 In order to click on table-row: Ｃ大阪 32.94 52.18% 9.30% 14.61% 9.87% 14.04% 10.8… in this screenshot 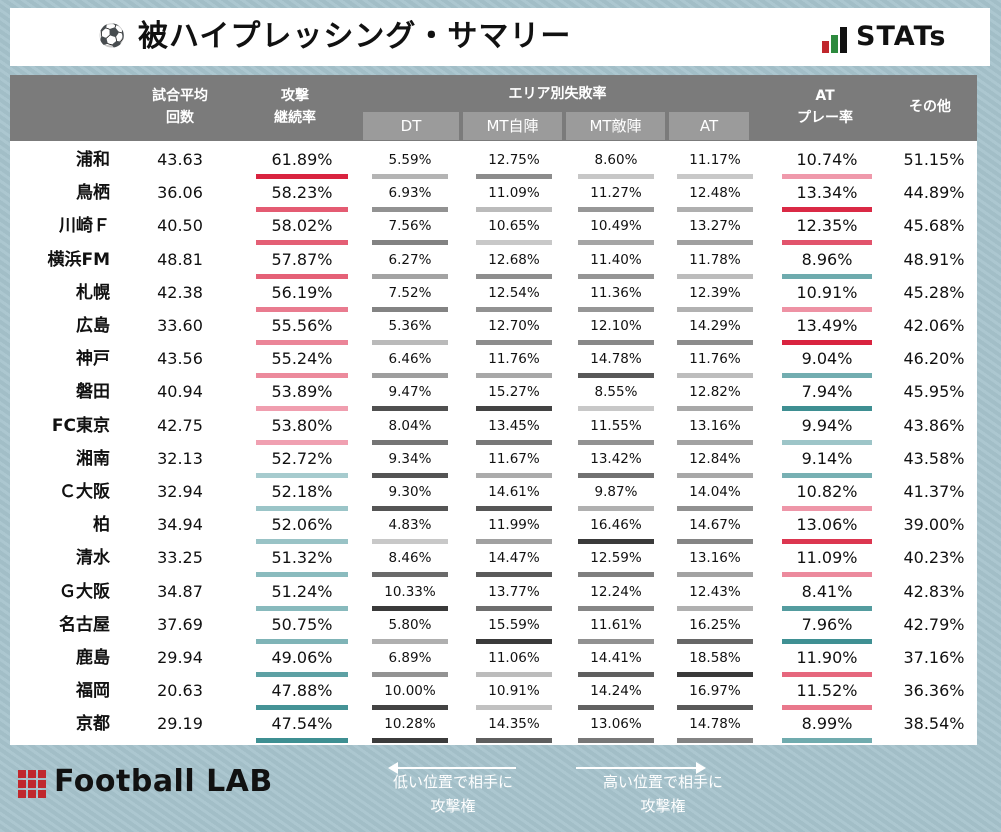, I will do `click(493, 495)`.